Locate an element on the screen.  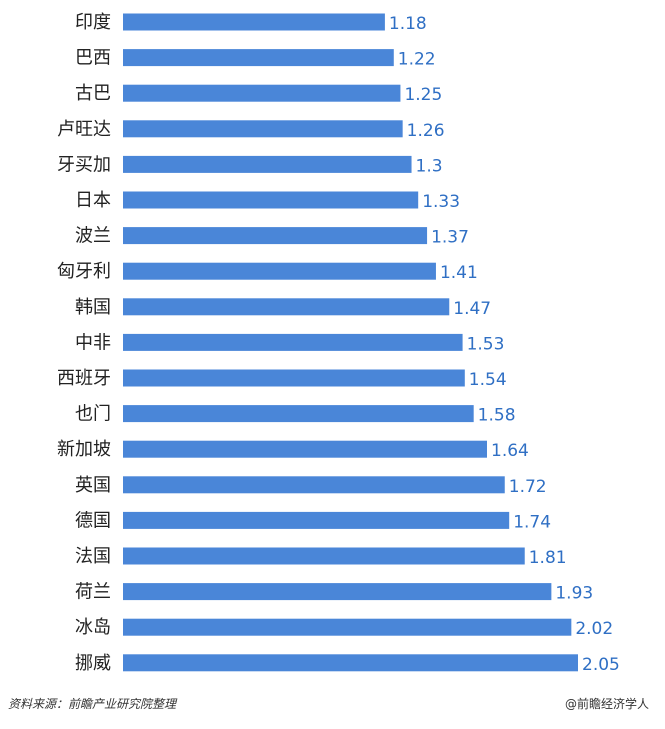
value-label: 1.81 is located at coordinates (548, 558).